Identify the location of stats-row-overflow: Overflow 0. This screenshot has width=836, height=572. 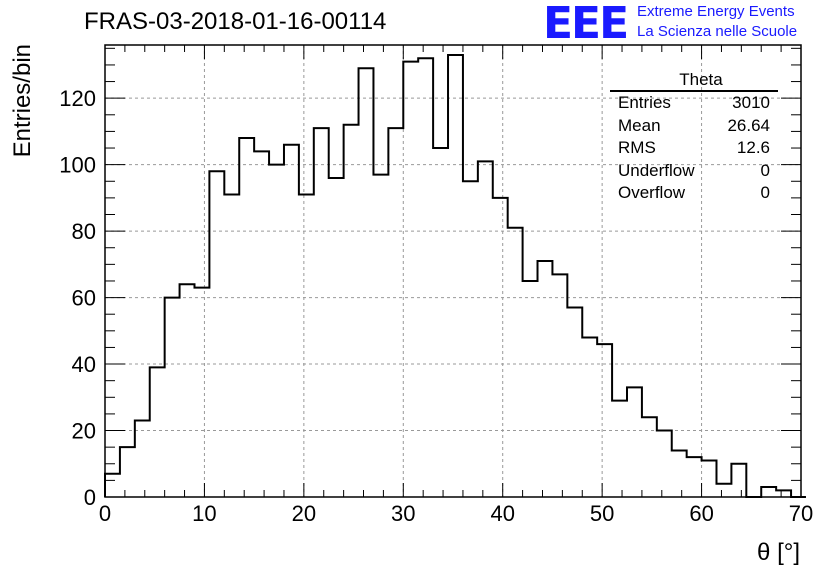
(694, 193).